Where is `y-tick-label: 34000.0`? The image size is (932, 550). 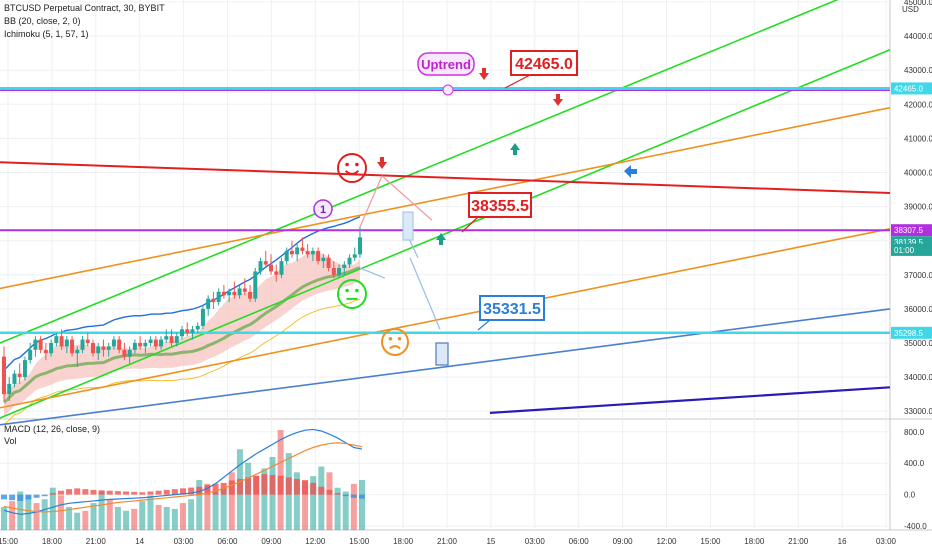 y-tick-label: 34000.0 is located at coordinates (918, 377).